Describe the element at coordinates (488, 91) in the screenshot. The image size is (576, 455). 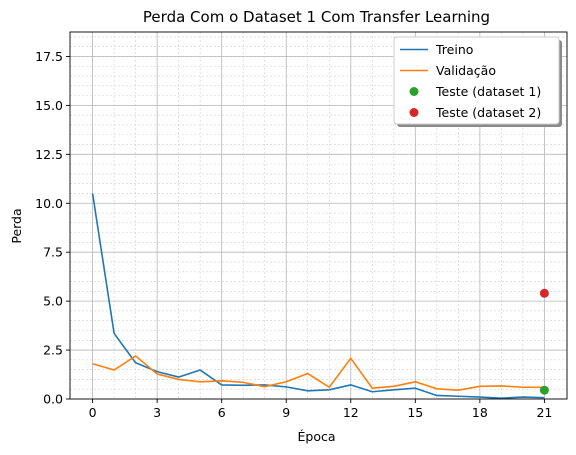
I see `legend-entry-label: Teste (dataset 1)` at that location.